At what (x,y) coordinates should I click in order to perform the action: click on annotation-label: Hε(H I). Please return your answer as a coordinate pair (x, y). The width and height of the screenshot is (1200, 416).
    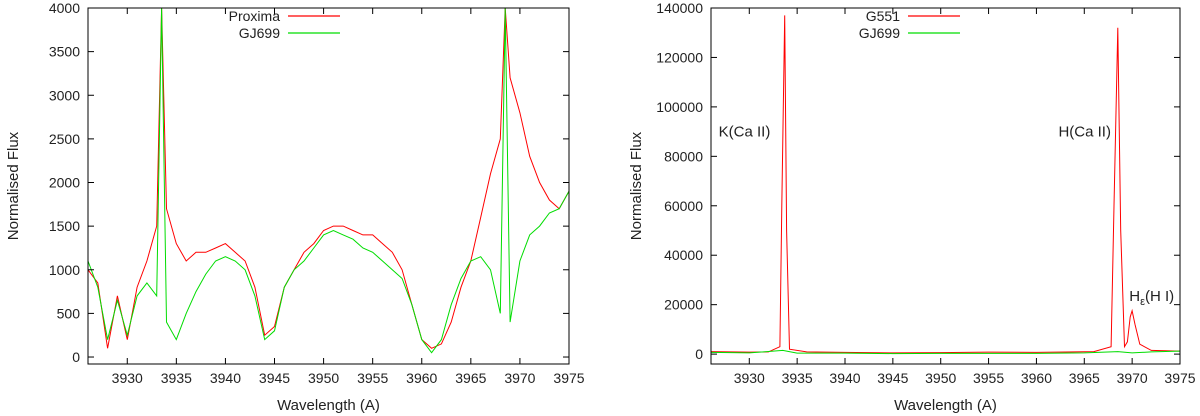
    Looking at the image, I should click on (1151, 298).